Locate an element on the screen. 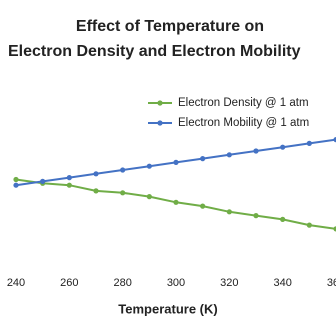  x-tick-label: 240 is located at coordinates (16, 283).